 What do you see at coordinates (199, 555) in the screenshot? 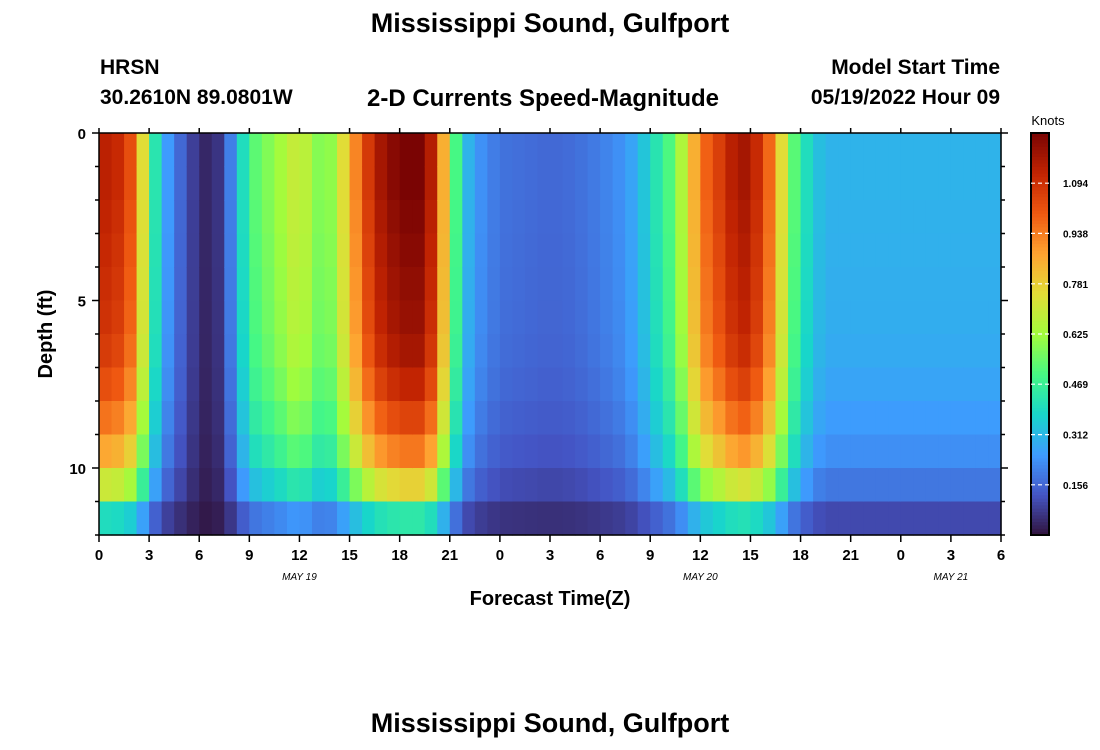
I see `x-tick-label: 6` at bounding box center [199, 555].